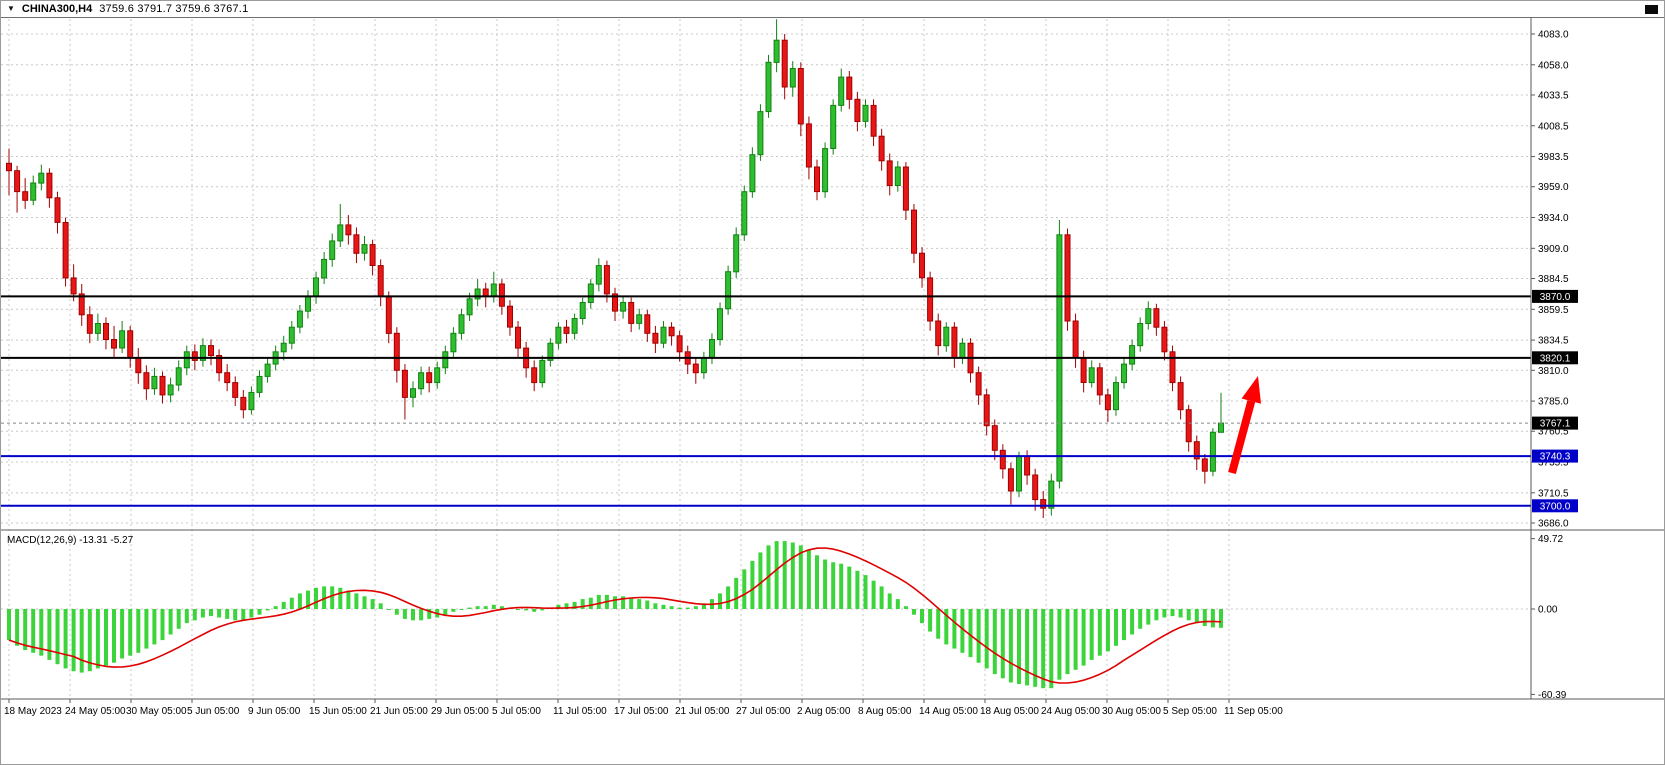  I want to click on svg-text: 3884.5, so click(1553, 279).